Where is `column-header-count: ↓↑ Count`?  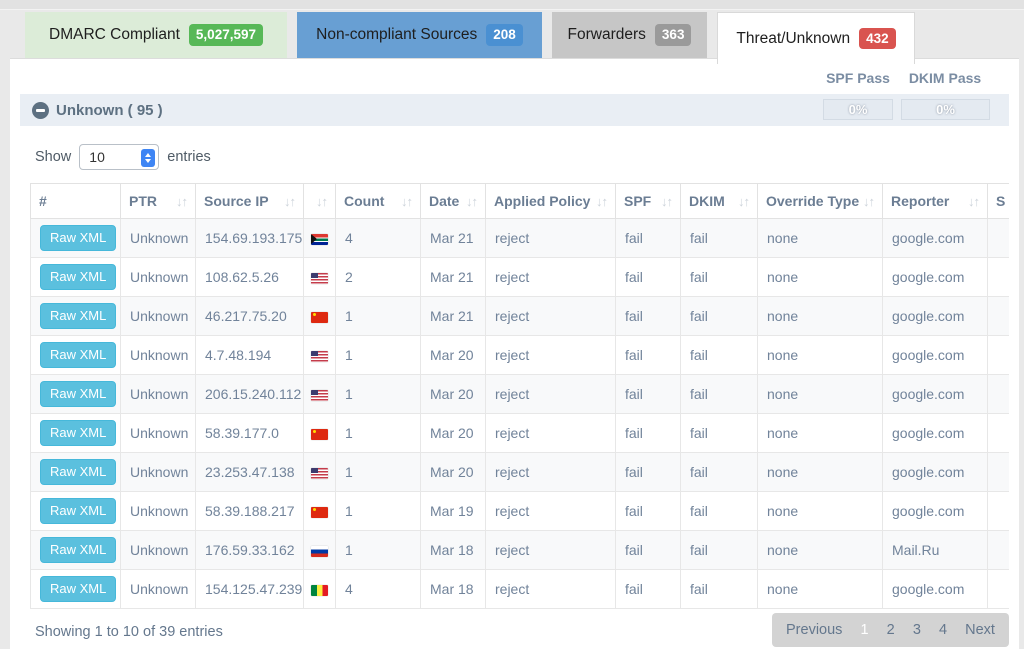 column-header-count: ↓↑ Count is located at coordinates (378, 201).